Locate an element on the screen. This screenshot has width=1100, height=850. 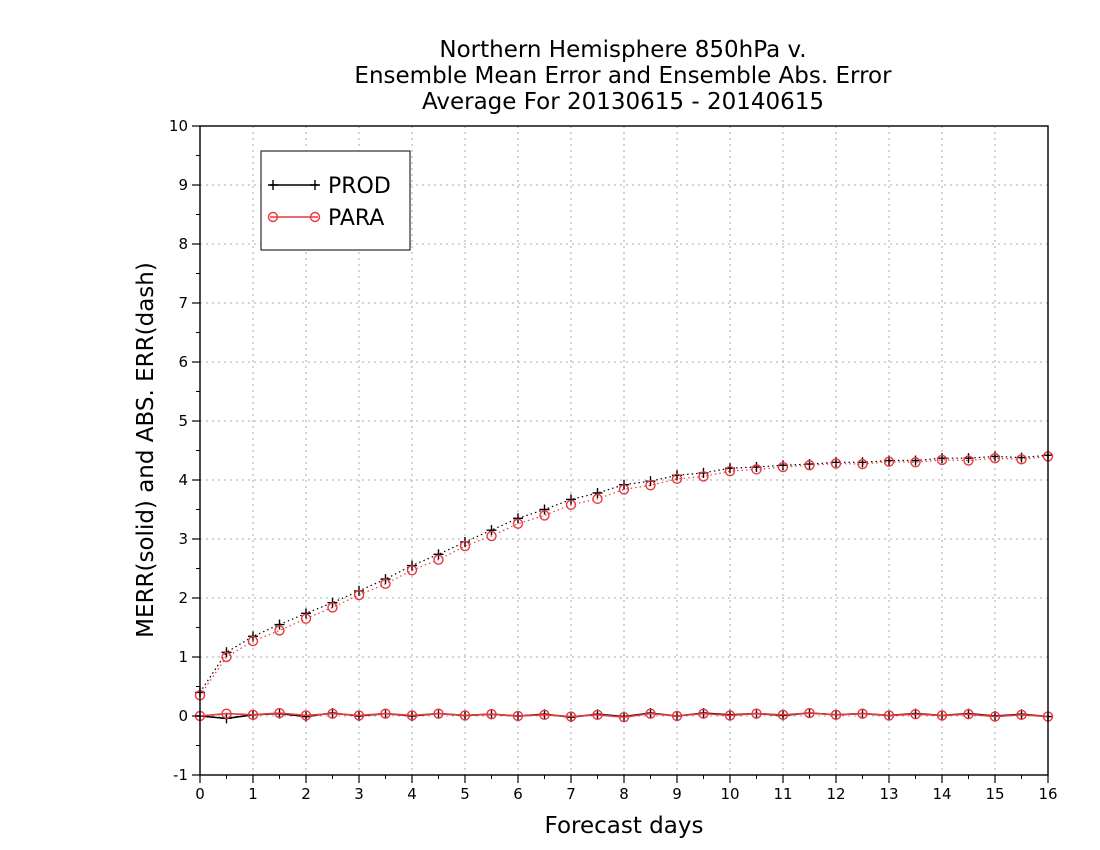
x-tick-label: 5 is located at coordinates (465, 794).